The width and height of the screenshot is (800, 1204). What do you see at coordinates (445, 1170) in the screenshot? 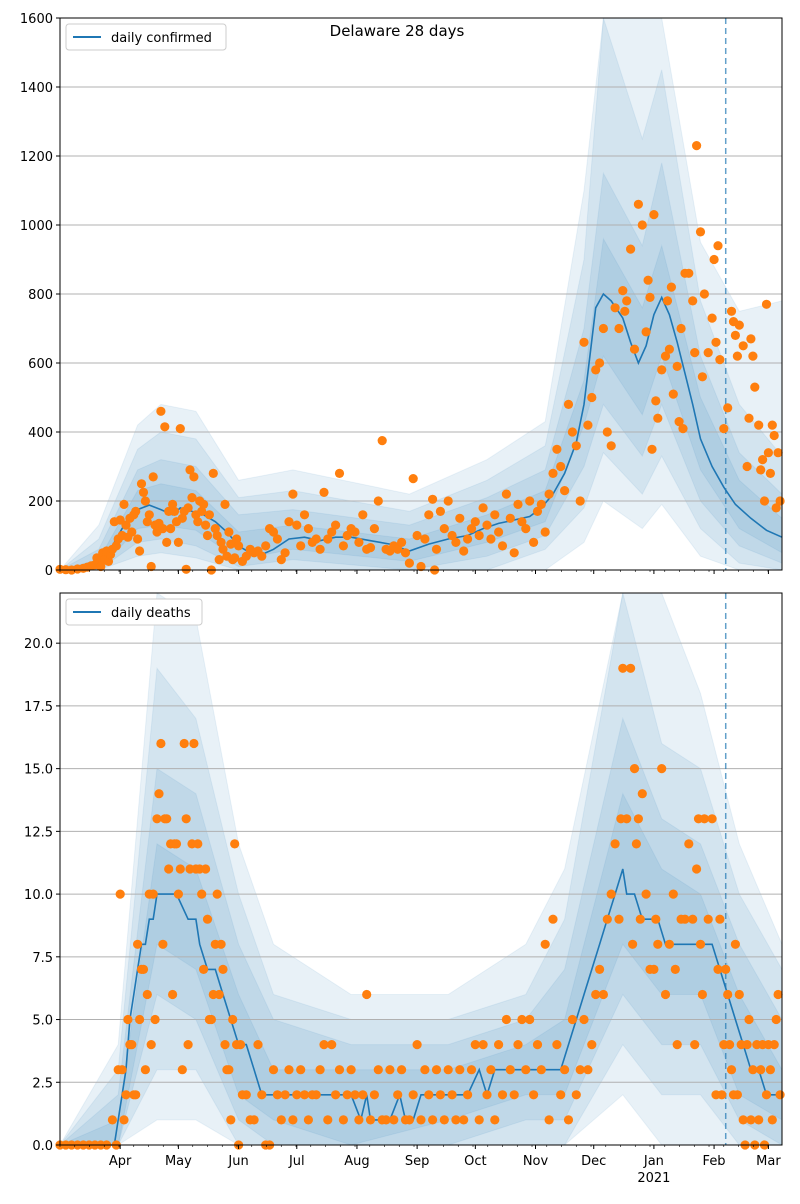
I see `x-axis: Apr May Jun Jul Aug Sep Oct Nov Dec Jan 2021 Feb Mar` at bounding box center [445, 1170].